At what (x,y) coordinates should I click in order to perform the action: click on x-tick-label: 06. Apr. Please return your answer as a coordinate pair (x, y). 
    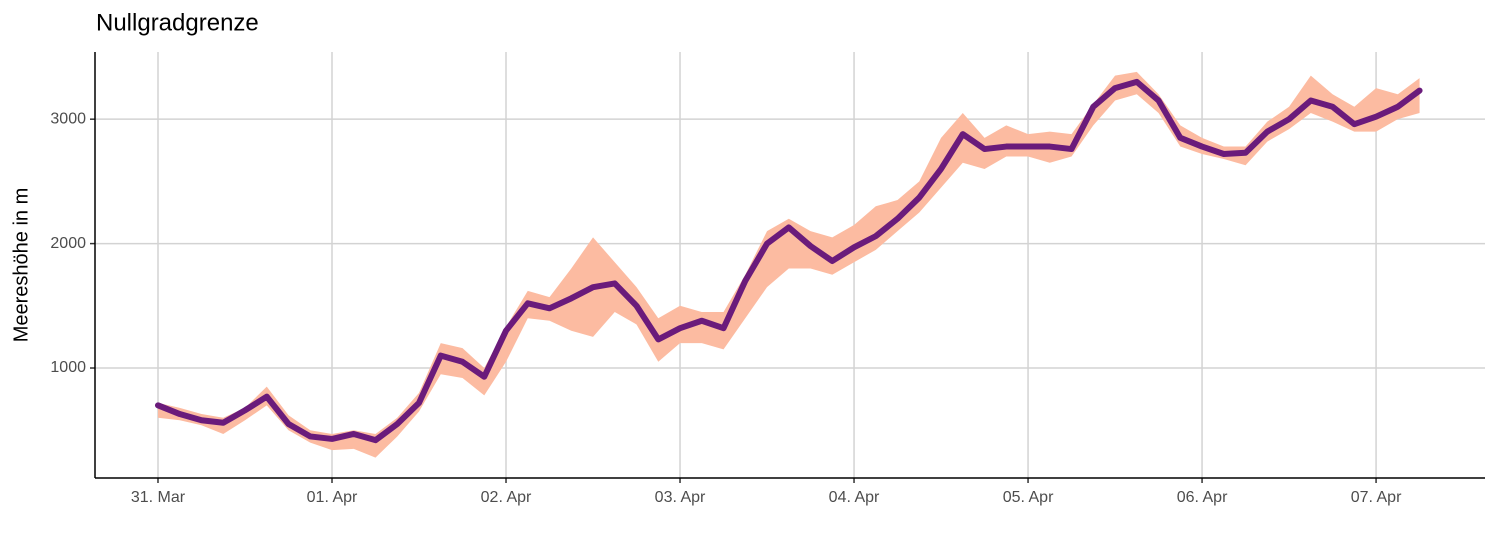
    Looking at the image, I should click on (1202, 497).